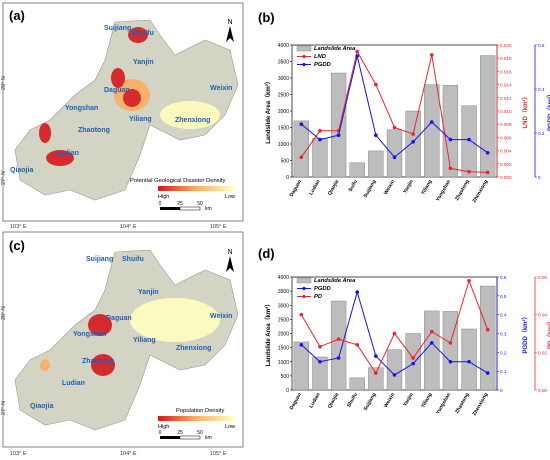 This screenshot has width=550, height=460. Describe the element at coordinates (408, 400) in the screenshot. I see `x-tick-label: Yanjin` at that location.